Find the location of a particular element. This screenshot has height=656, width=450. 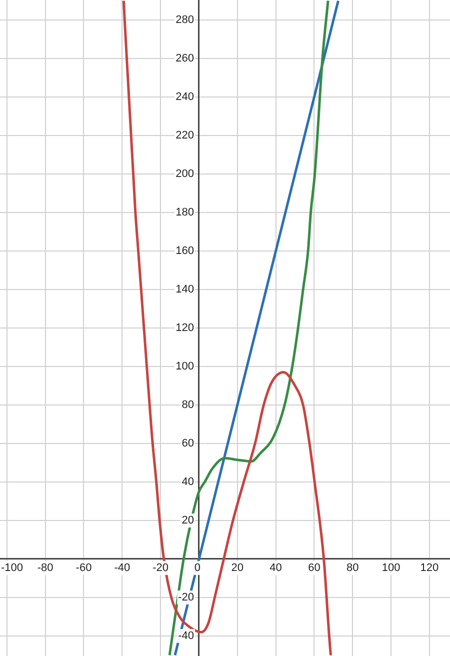

y-tick-label: 240 is located at coordinates (185, 97).